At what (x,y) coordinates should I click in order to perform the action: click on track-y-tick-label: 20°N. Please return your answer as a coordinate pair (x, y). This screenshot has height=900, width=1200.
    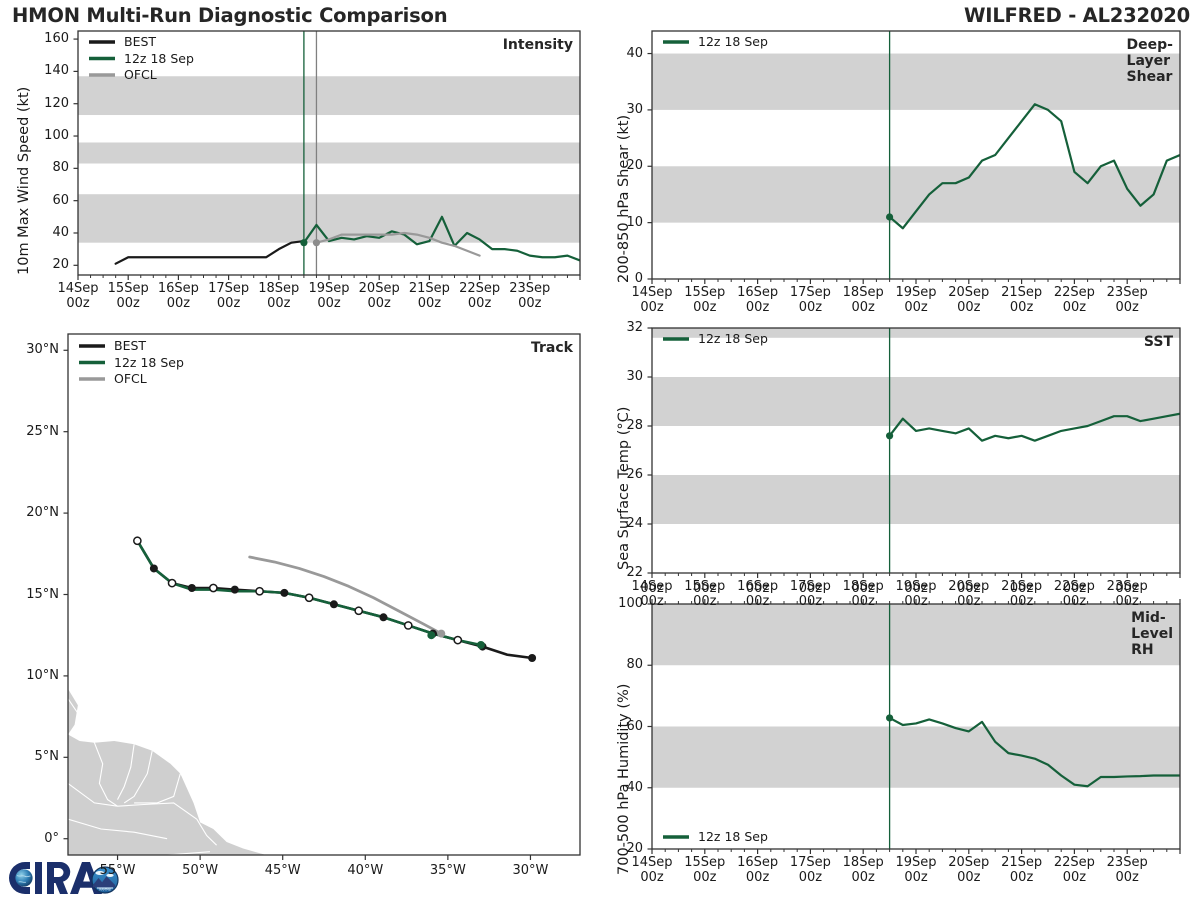
    Looking at the image, I should click on (42, 513).